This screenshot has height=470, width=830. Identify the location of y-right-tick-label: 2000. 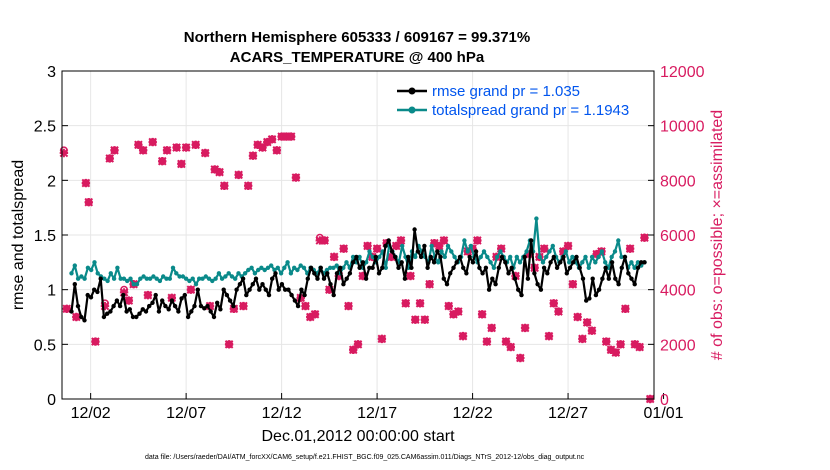
(678, 345).